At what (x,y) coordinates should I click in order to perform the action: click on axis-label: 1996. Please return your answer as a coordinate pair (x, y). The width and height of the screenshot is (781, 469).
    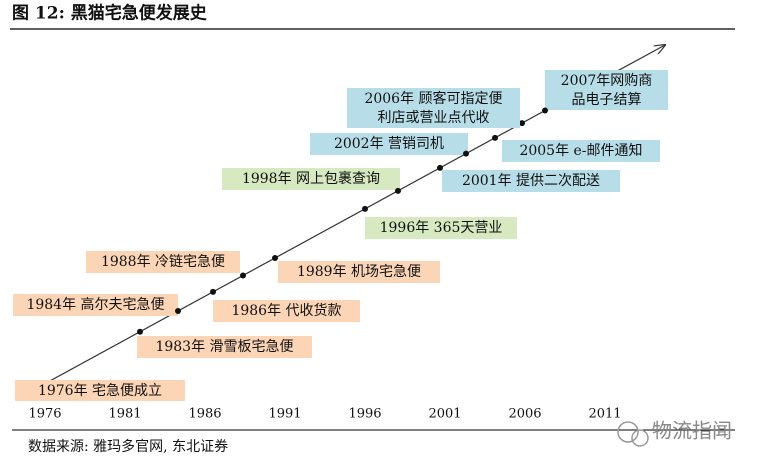
    Looking at the image, I should click on (364, 414).